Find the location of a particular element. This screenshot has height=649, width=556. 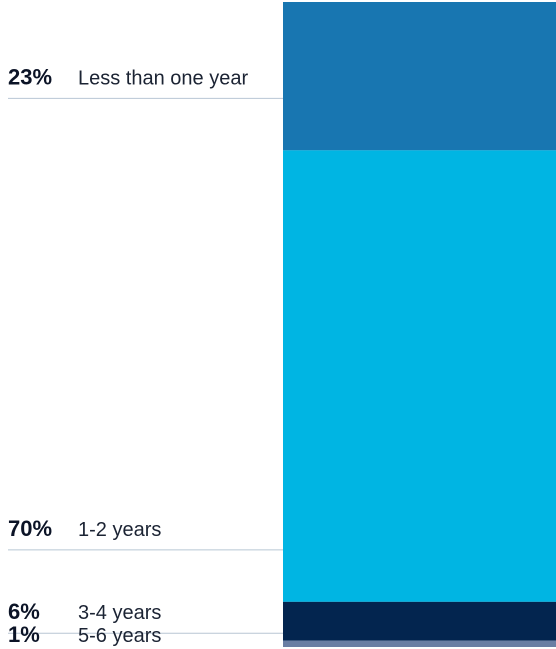

category-label: 1-2 years is located at coordinates (119, 530).